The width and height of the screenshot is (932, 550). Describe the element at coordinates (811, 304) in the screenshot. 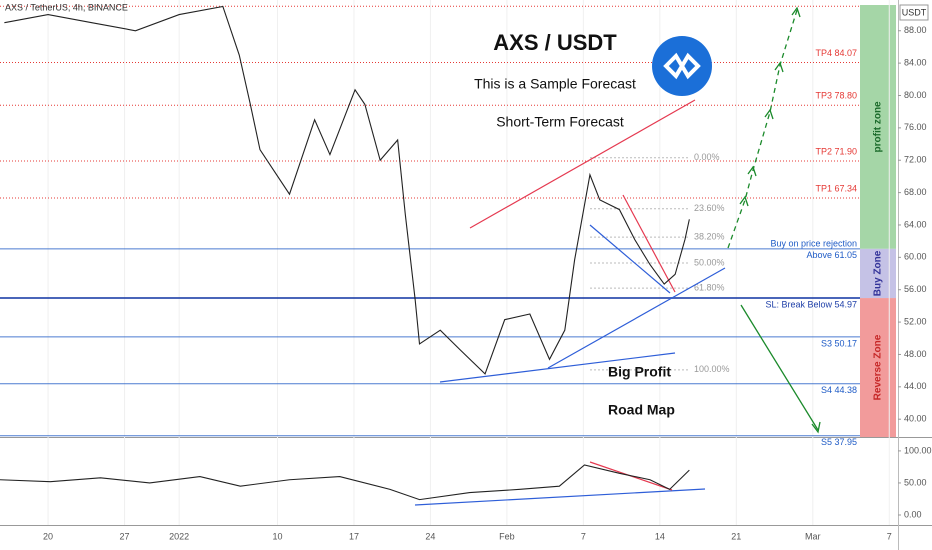

I see `level-label: SL: Break Below 54.97` at that location.